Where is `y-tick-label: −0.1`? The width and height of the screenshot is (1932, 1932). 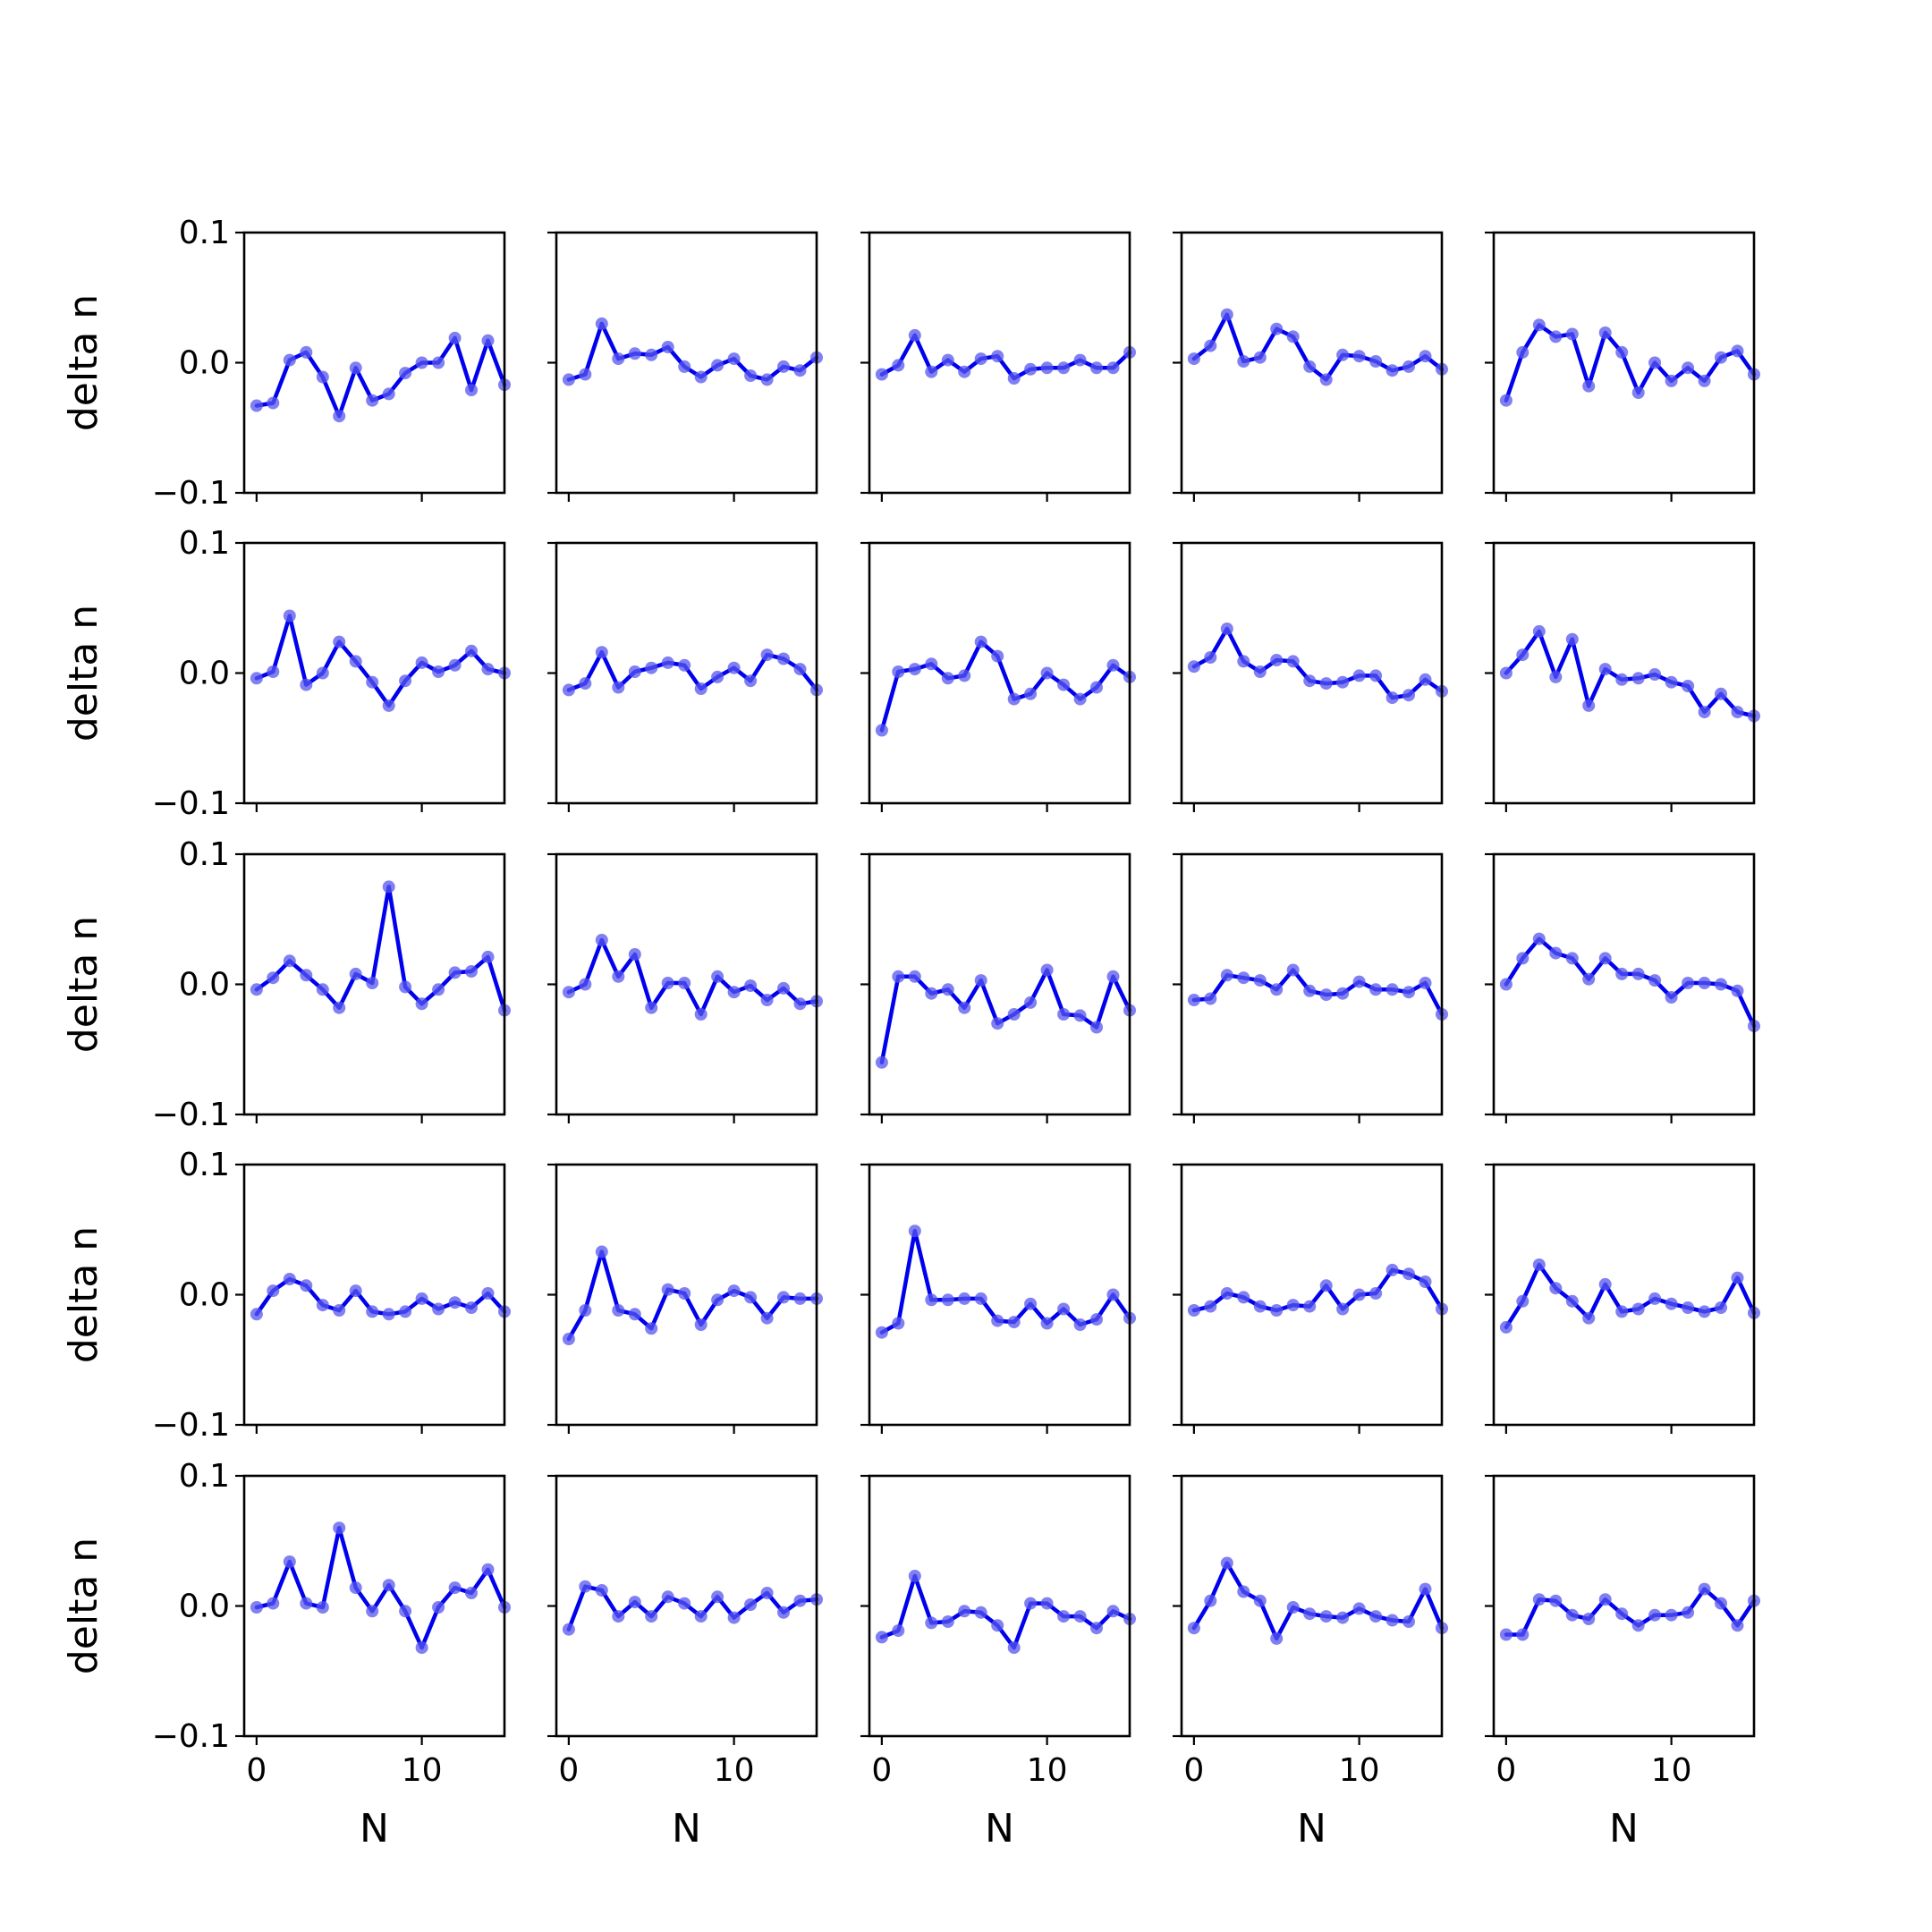
y-tick-label: −0.1 is located at coordinates (191, 493).